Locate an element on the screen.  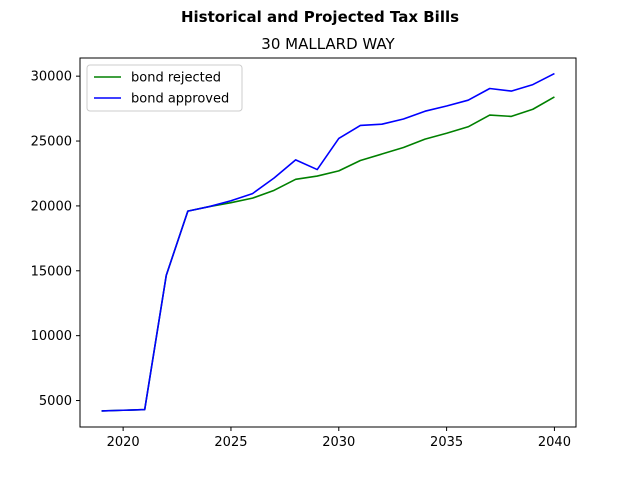
y-tick-label: 15000 is located at coordinates (51, 271).